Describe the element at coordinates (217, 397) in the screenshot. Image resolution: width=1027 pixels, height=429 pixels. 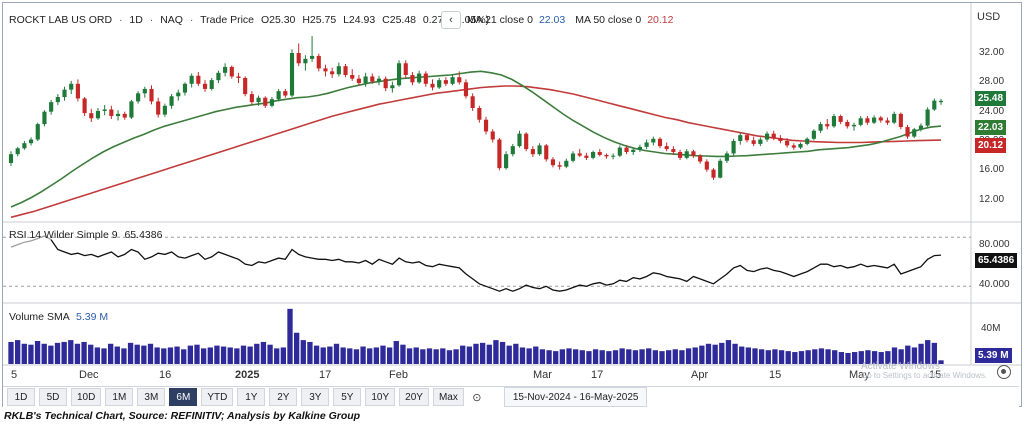
I see `range-button-ytd: YTD` at that location.